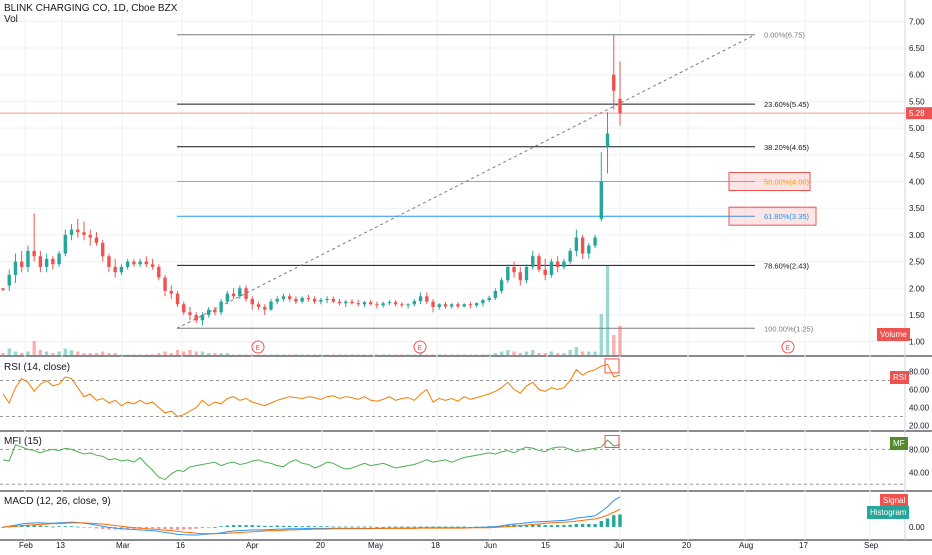 This screenshot has width=932, height=555. I want to click on price-tick-label: 3.00, so click(917, 235).